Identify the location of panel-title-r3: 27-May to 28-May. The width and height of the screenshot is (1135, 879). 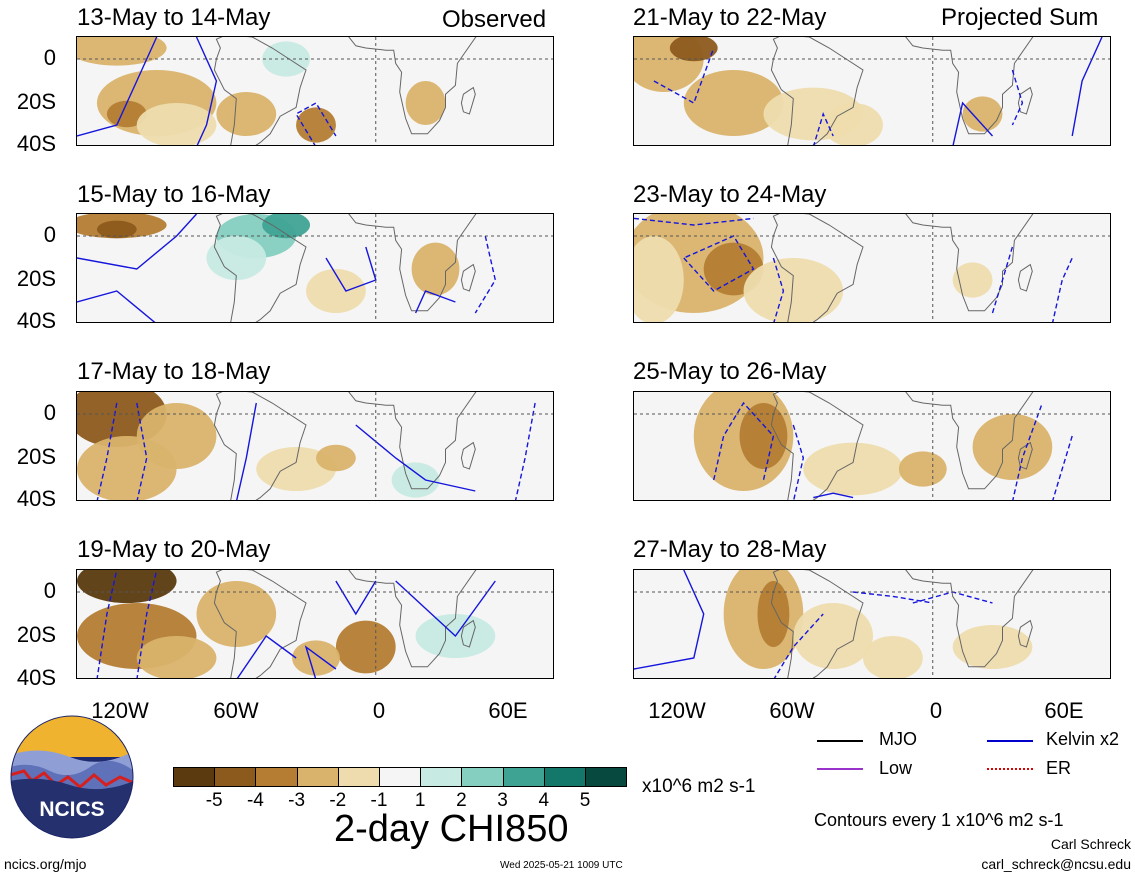
(730, 549).